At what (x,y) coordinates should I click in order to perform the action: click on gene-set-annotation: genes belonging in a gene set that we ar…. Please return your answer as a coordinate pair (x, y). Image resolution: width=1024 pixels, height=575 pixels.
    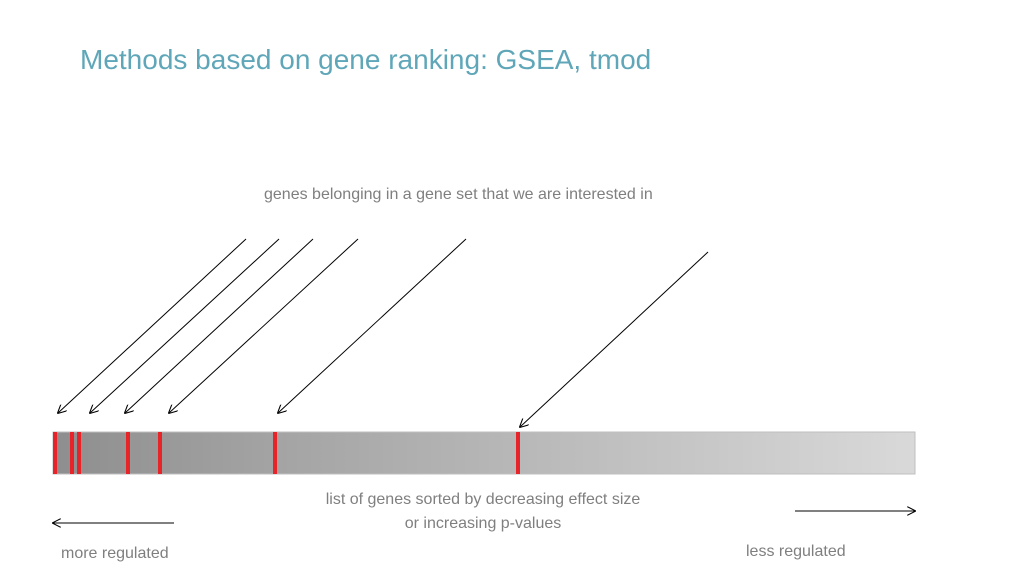
    Looking at the image, I should click on (458, 194).